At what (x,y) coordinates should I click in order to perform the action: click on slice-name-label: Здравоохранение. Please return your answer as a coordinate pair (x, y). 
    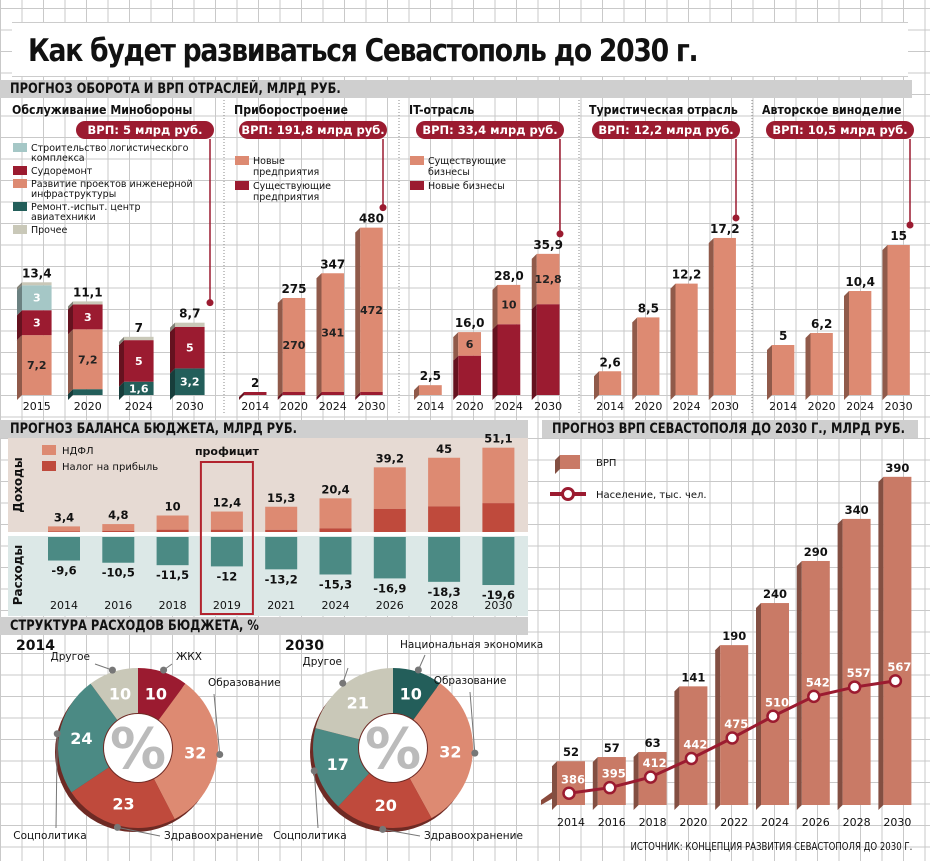
    Looking at the image, I should click on (473, 836).